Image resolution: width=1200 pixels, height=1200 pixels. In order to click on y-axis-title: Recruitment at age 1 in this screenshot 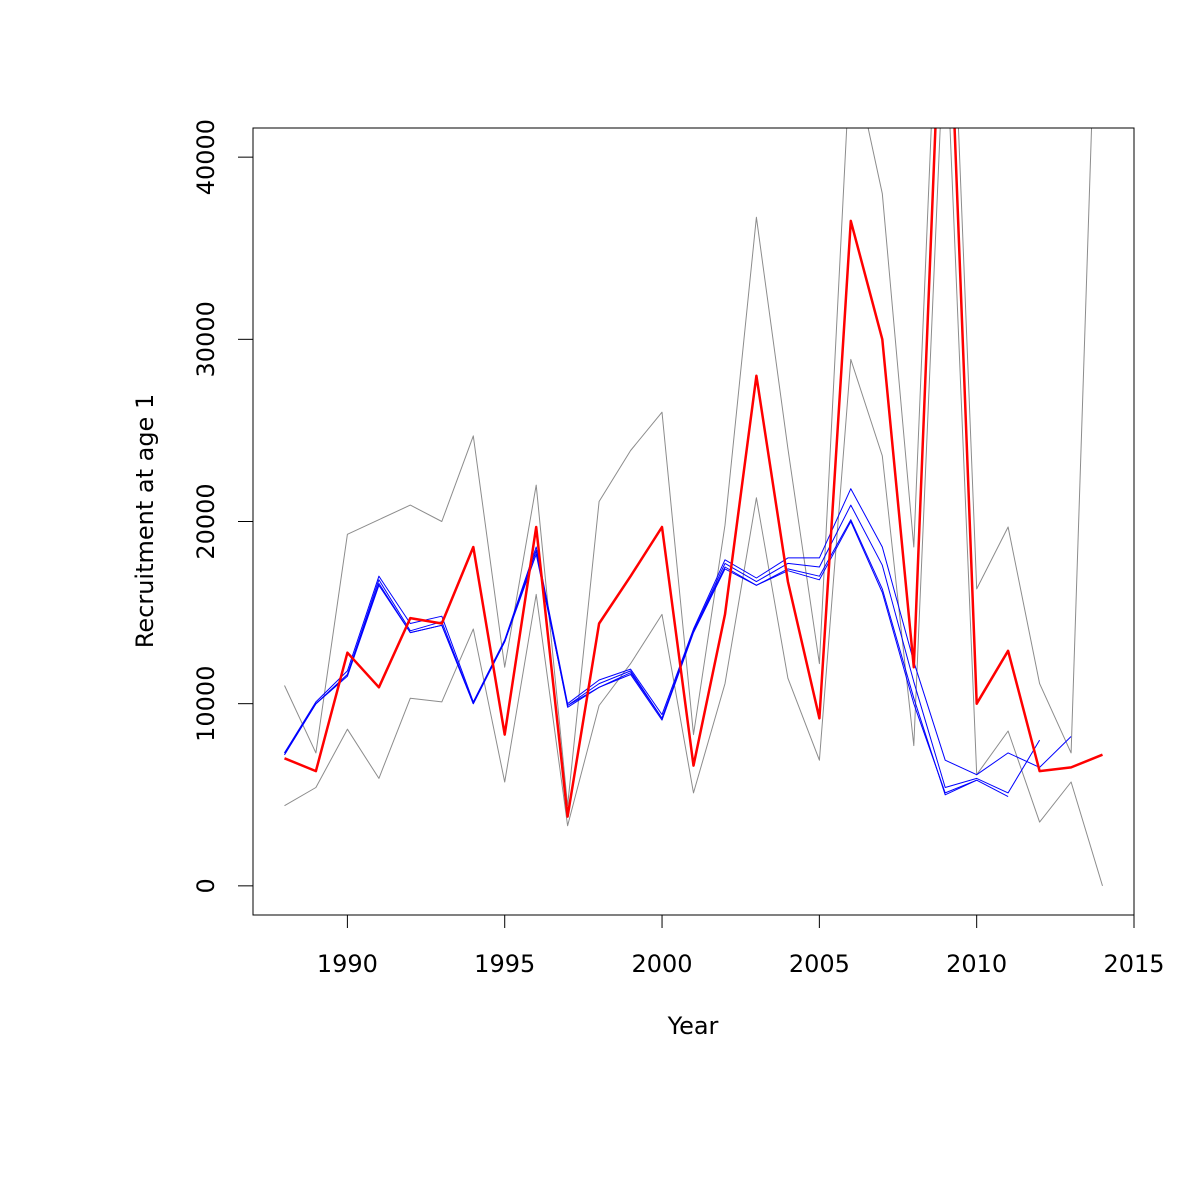, I will do `click(145, 521)`.